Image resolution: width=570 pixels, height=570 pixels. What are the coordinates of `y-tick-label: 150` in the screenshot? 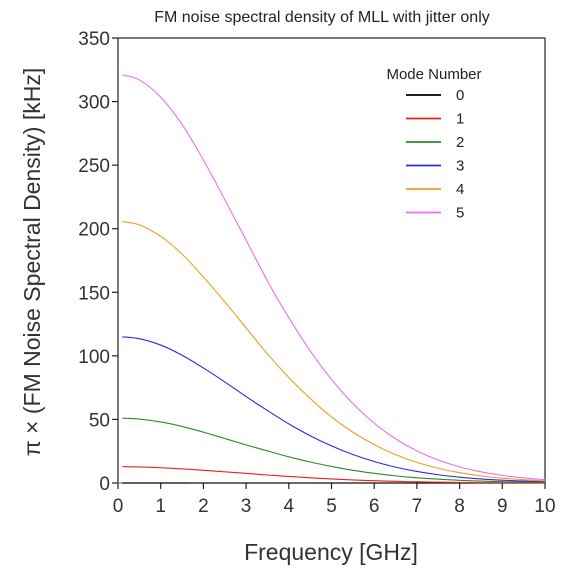 It's located at (94, 293).